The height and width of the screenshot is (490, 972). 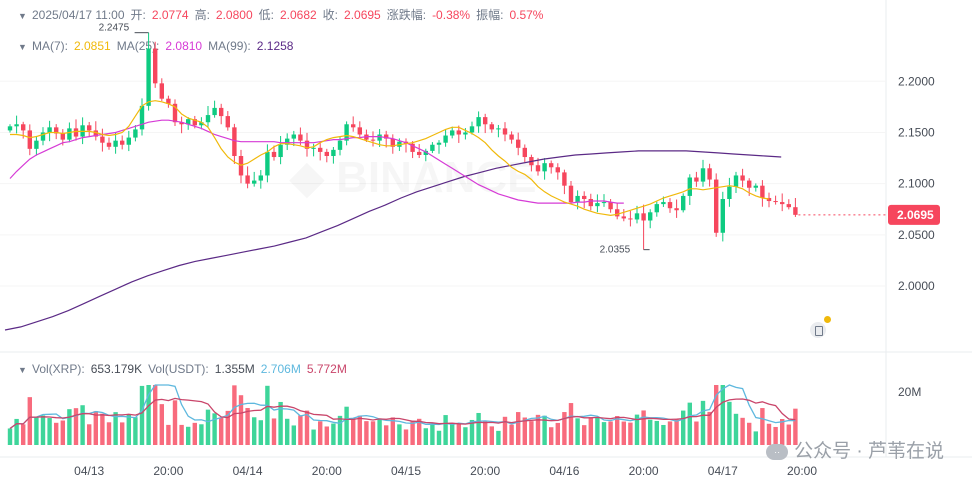 I want to click on volume-ma-short-line, so click(x=402, y=407).